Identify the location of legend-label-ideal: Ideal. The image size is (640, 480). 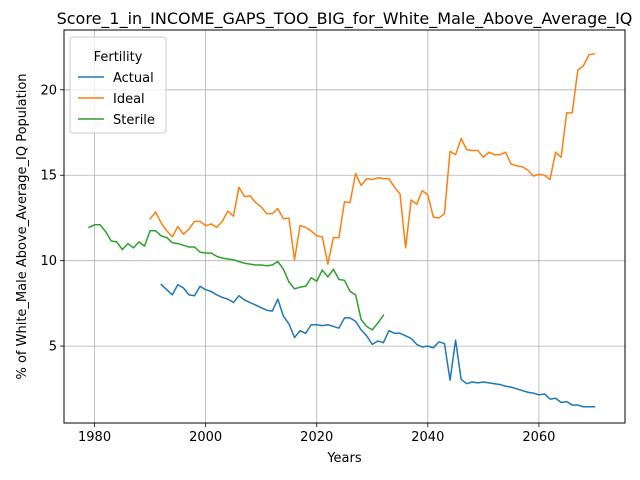
(129, 99).